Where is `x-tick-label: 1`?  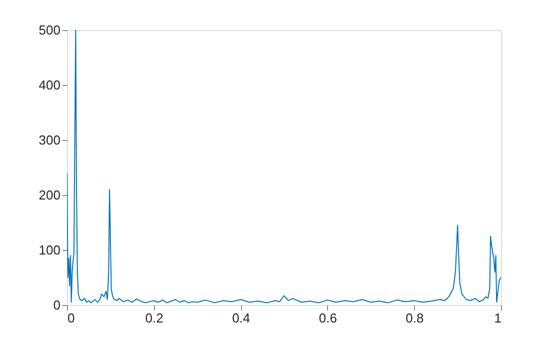
x-tick-label: 1 is located at coordinates (498, 318).